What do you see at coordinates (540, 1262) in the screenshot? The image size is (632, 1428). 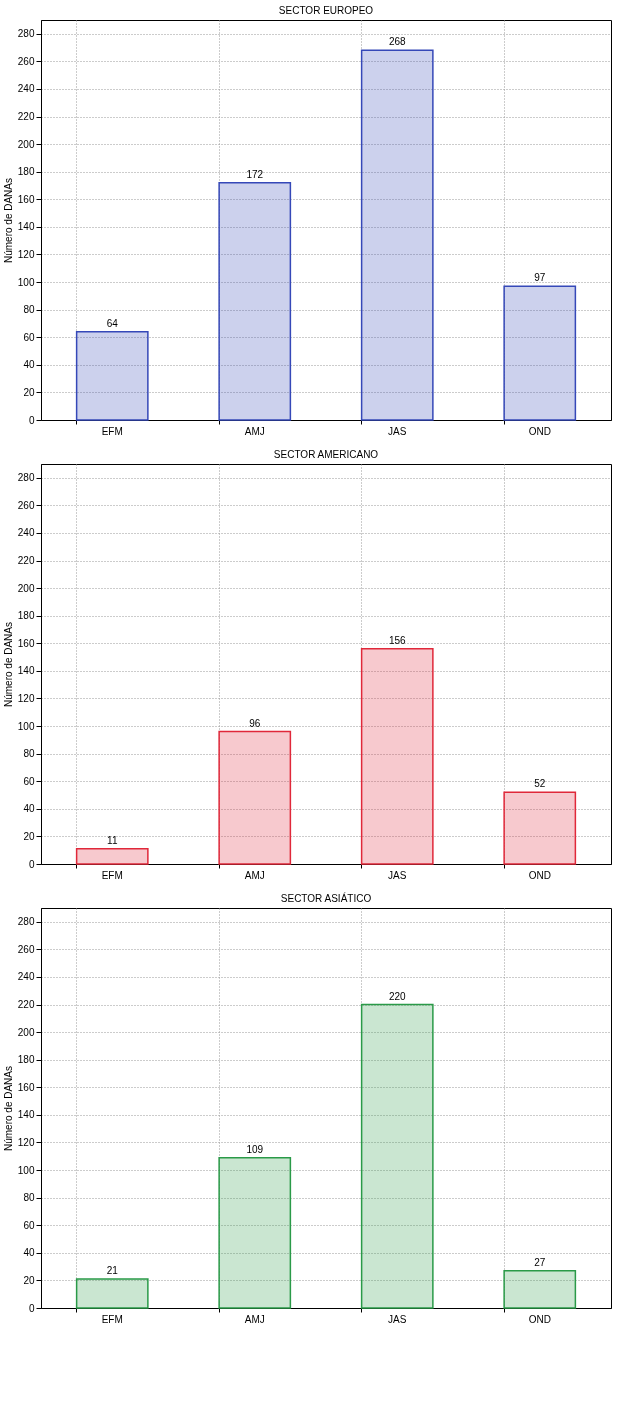 I see `data-label: 27` at bounding box center [540, 1262].